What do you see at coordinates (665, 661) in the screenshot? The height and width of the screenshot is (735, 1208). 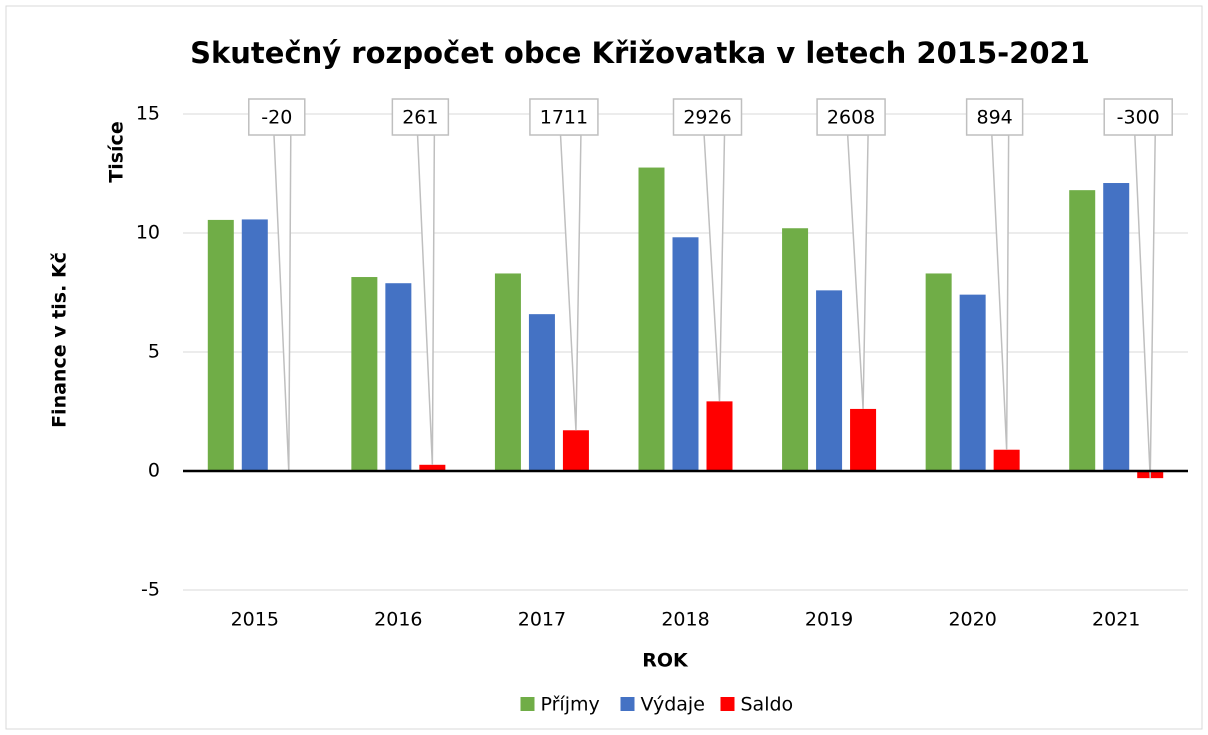 I see `x-axis-label: ROK` at bounding box center [665, 661].